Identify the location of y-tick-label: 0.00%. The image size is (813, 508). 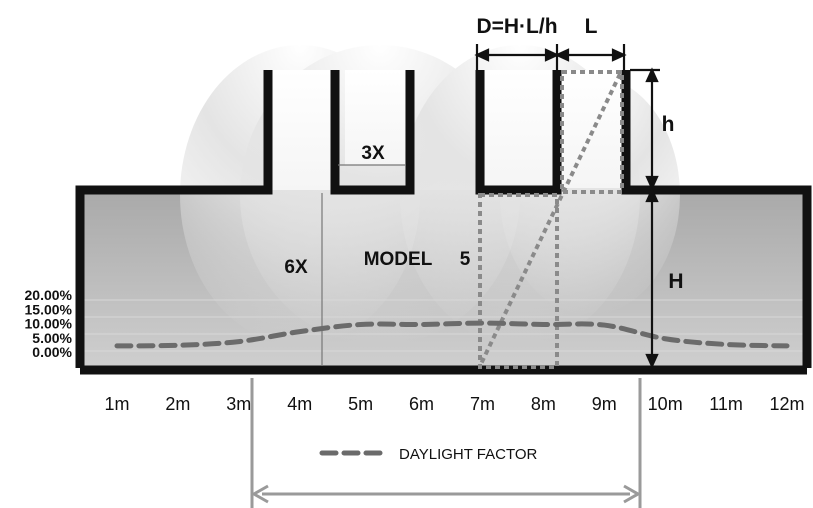
(52, 352).